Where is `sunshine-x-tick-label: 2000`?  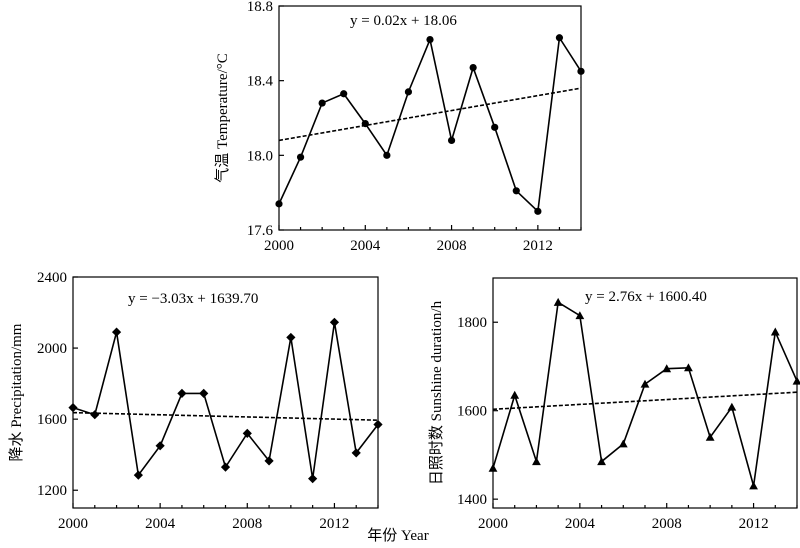
sunshine-x-tick-label: 2000 is located at coordinates (493, 524).